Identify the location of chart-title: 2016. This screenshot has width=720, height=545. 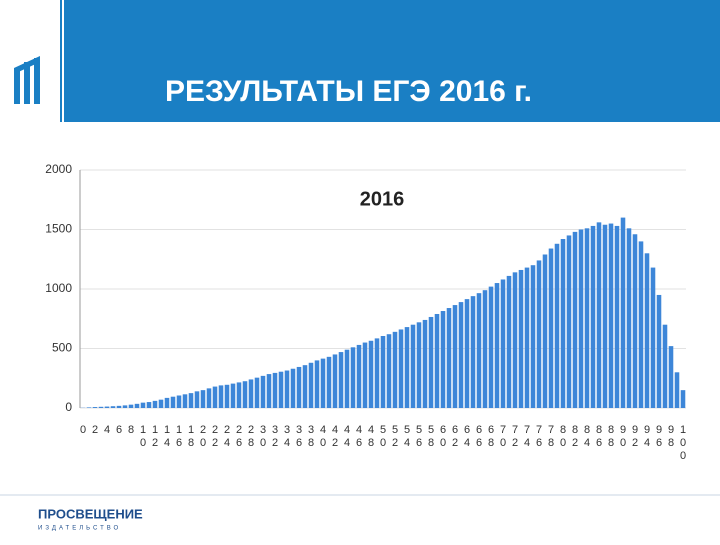
(382, 199).